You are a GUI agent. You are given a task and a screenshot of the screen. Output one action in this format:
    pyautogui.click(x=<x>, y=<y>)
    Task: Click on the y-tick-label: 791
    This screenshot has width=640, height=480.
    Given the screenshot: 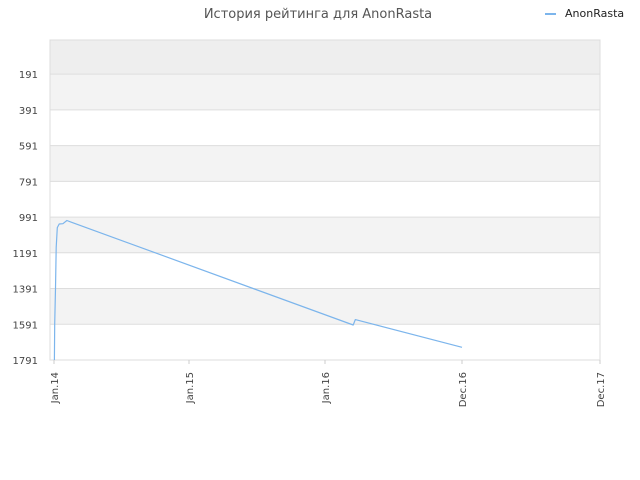 What is the action you would take?
    pyautogui.click(x=28, y=182)
    